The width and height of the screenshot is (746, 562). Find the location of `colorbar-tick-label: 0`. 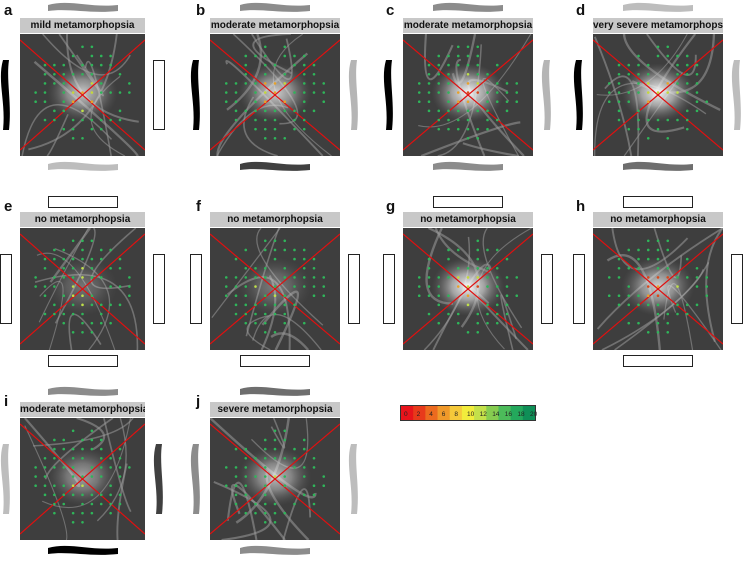

colorbar-tick-label: 0 is located at coordinates (406, 414).